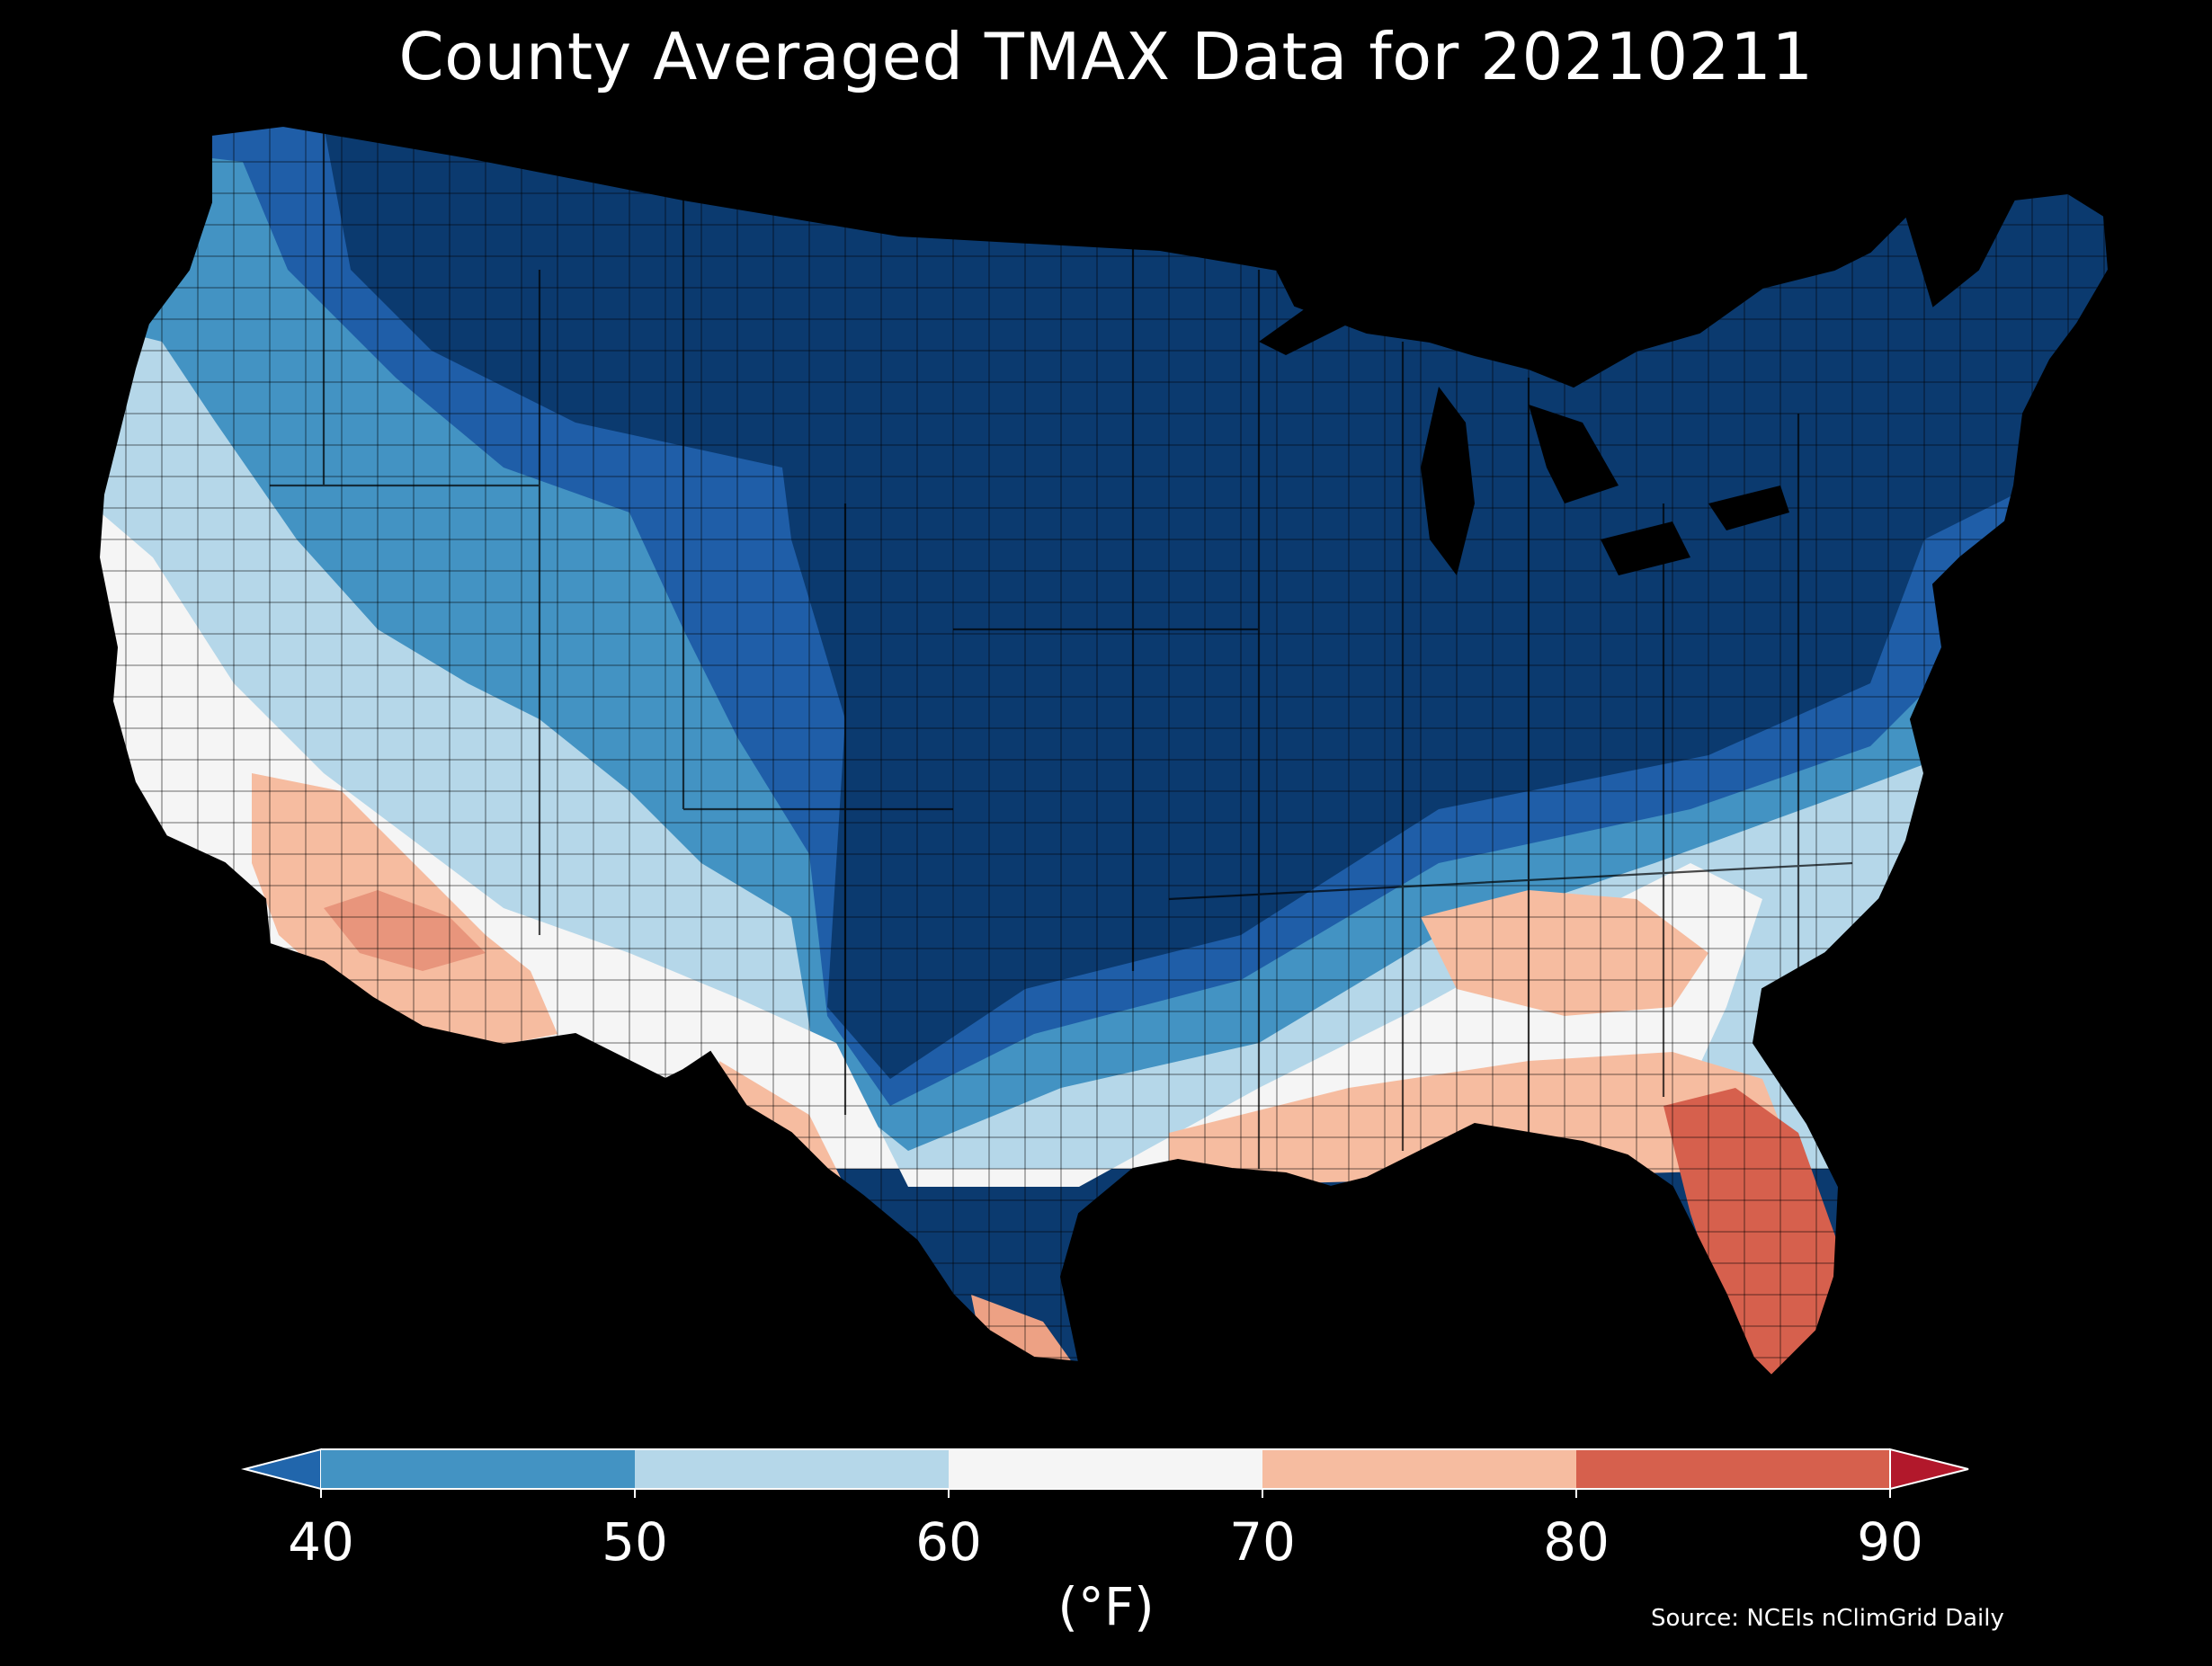 The height and width of the screenshot is (1666, 2212). I want to click on great-lakes, so click(1524, 425).